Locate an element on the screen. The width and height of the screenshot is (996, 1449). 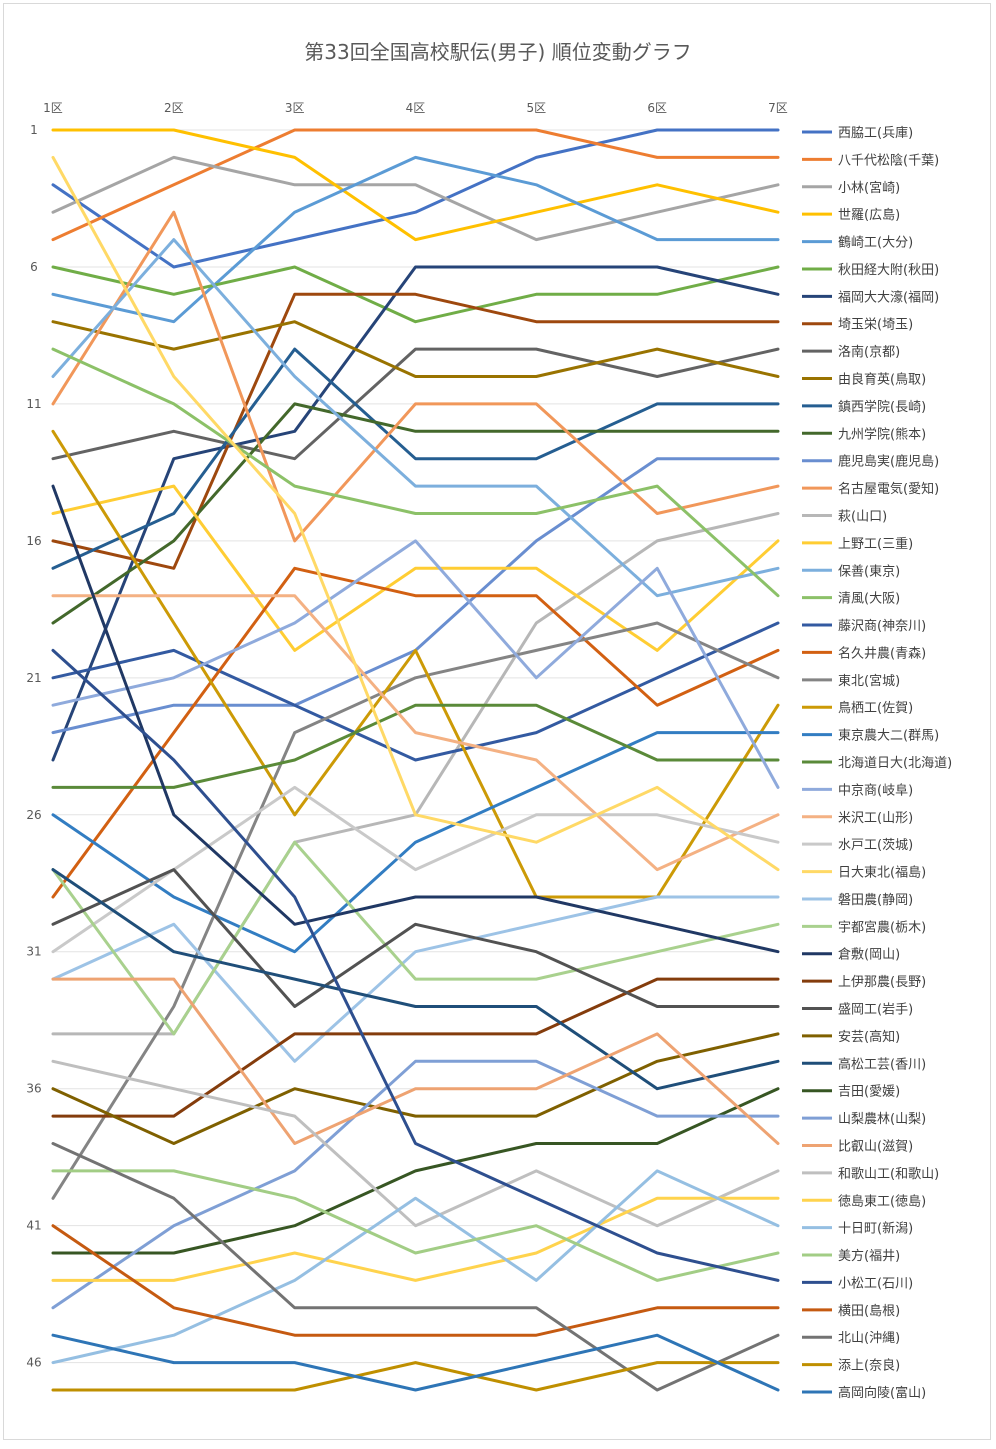
x-tick-label: 4区 is located at coordinates (416, 108).